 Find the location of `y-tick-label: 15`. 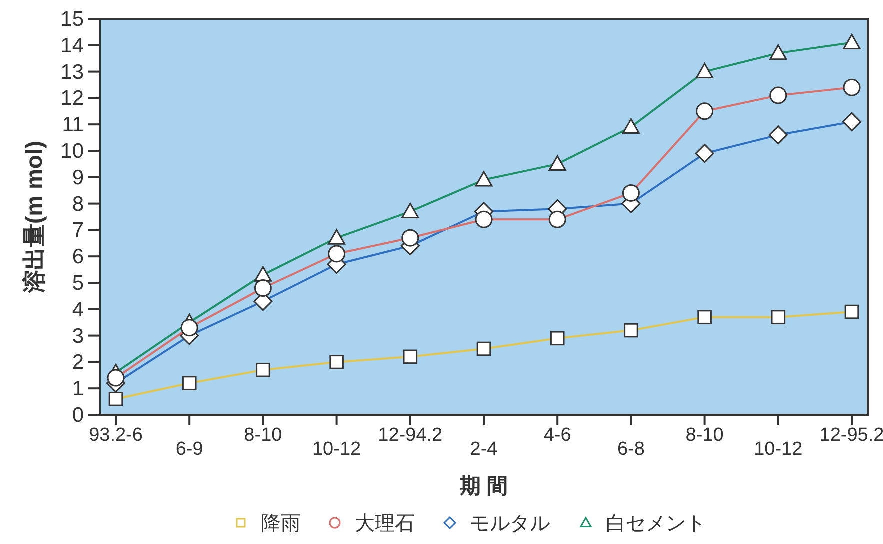

y-tick-label: 15 is located at coordinates (72, 19).